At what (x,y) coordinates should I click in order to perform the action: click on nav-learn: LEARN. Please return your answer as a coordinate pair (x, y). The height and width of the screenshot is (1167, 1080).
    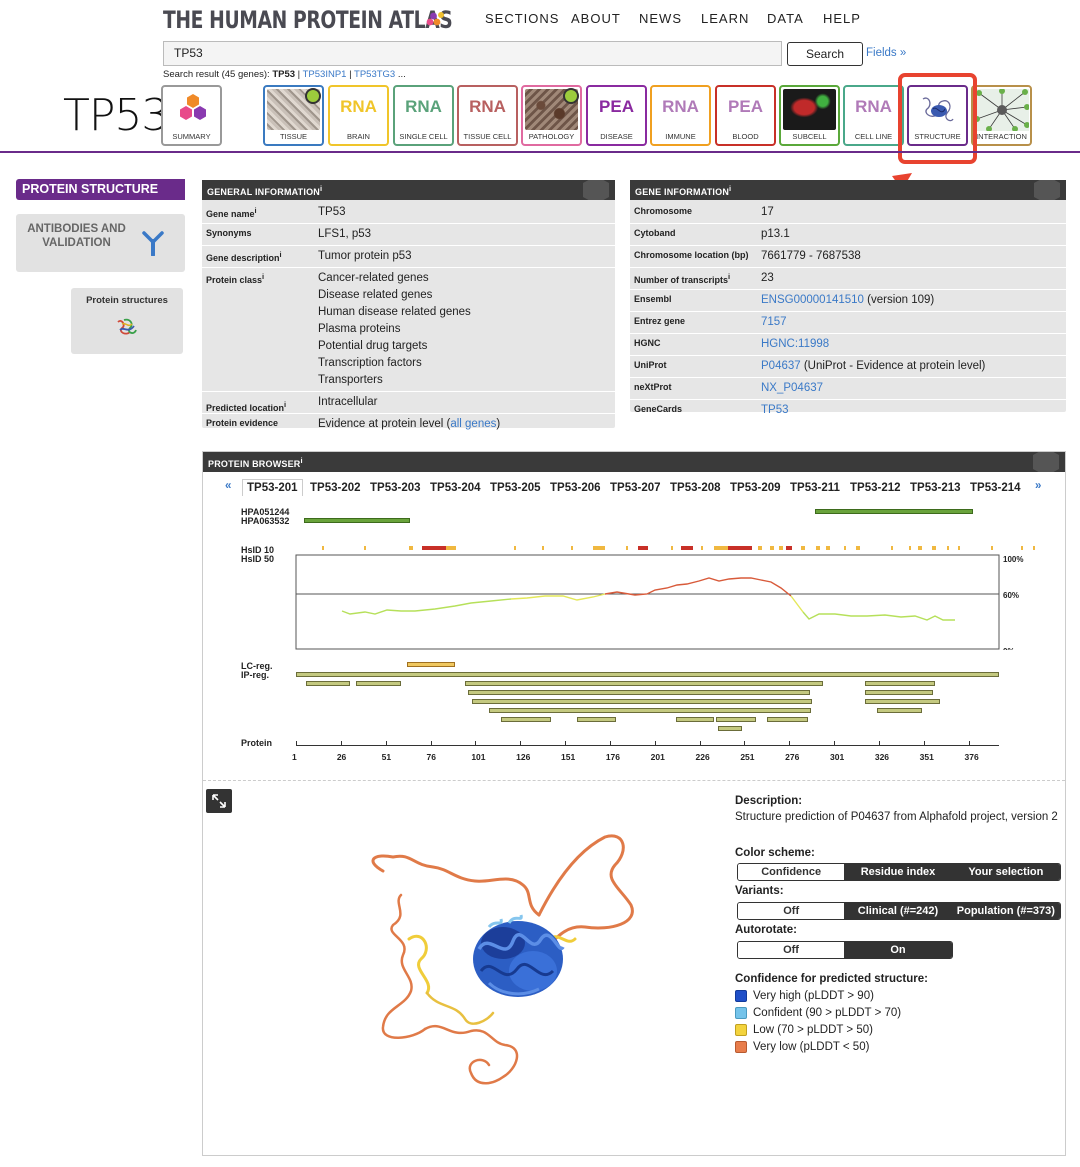
    Looking at the image, I should click on (725, 18).